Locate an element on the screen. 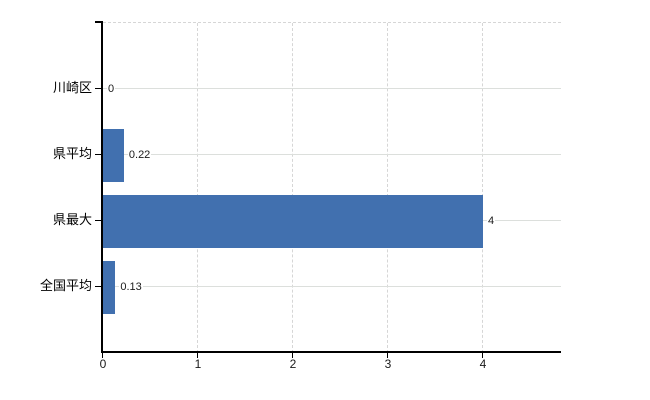 The image size is (650, 400). x-axis-line is located at coordinates (331, 352).